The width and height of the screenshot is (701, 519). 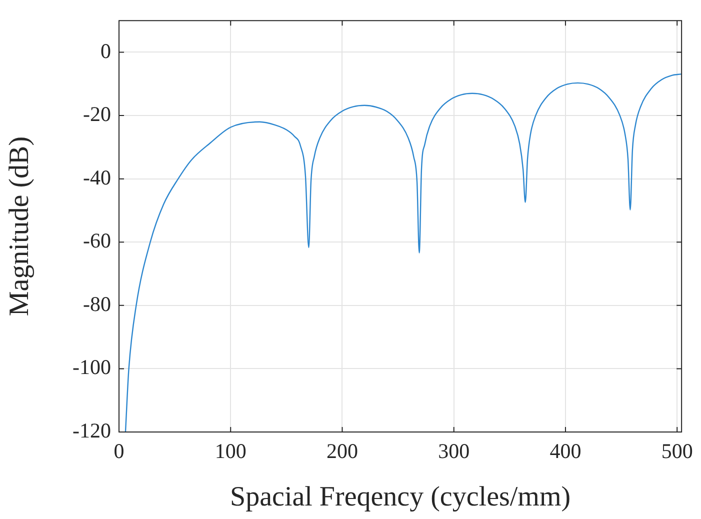 What do you see at coordinates (566, 451) in the screenshot?
I see `x-tick-label: 400` at bounding box center [566, 451].